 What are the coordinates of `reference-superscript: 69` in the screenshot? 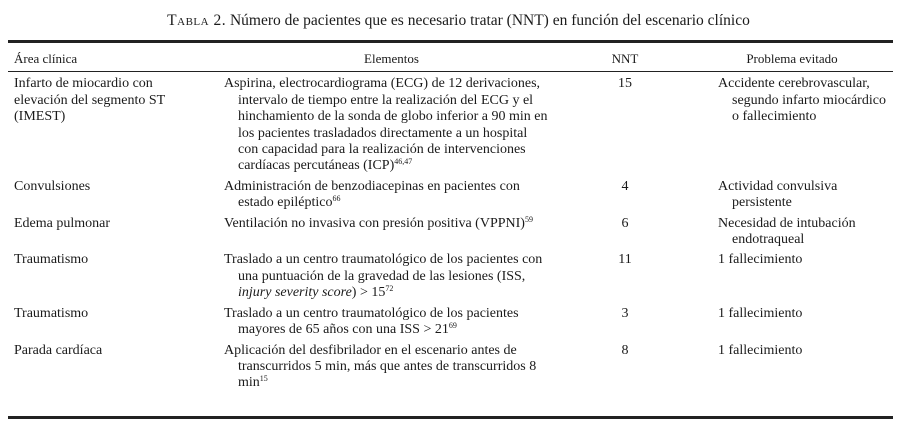 It's located at (452, 326).